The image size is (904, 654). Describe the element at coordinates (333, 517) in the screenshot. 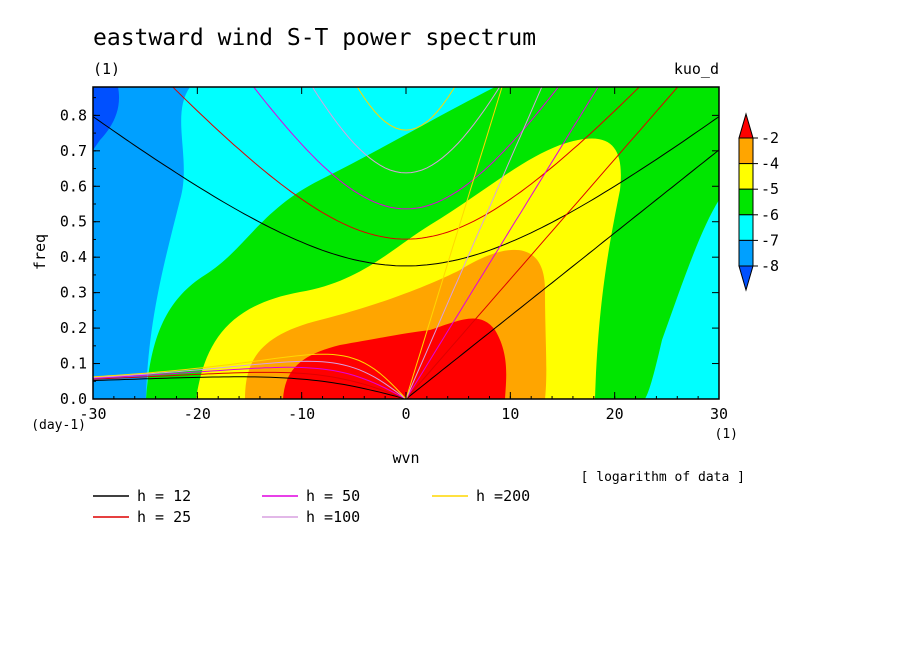

I see `legend-label: h =100` at that location.